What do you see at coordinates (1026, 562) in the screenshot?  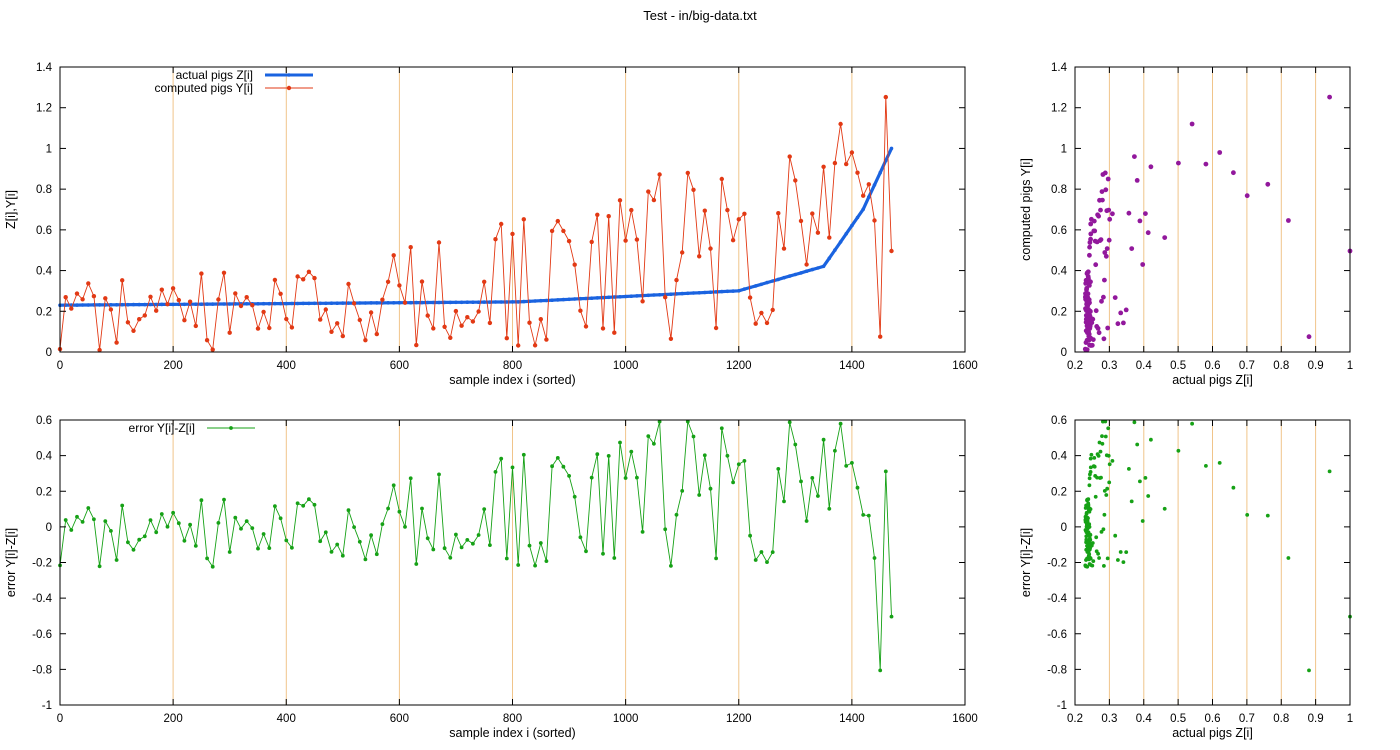 I see `y-axis-label: error Y[i]-Z[i]` at bounding box center [1026, 562].